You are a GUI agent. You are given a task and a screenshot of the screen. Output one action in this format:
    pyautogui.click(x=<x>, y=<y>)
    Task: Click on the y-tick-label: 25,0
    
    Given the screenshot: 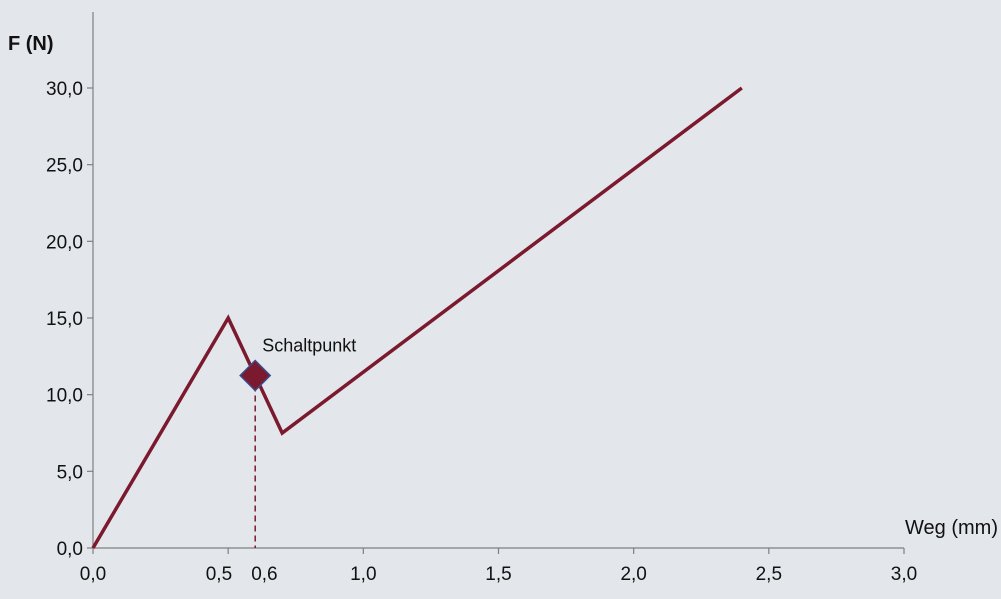 What is the action you would take?
    pyautogui.click(x=64, y=166)
    